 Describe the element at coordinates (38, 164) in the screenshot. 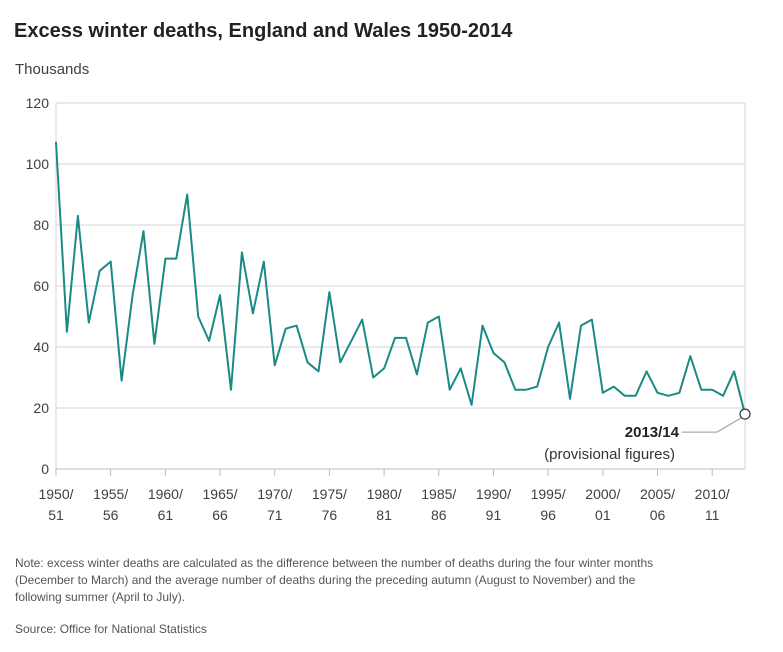

I see `y-tick-label: 100` at that location.